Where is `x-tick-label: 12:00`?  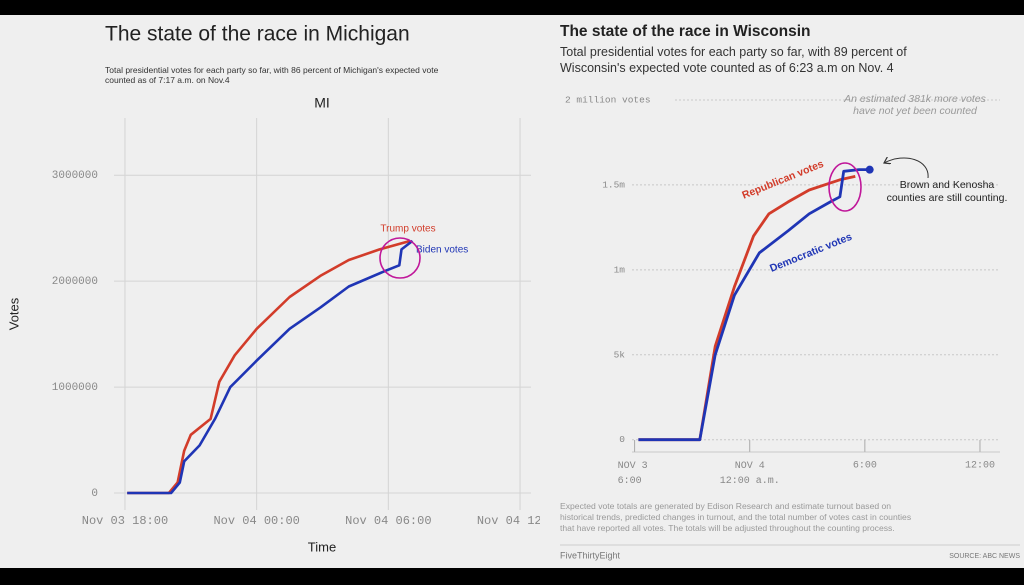 x-tick-label: 12:00 is located at coordinates (980, 466).